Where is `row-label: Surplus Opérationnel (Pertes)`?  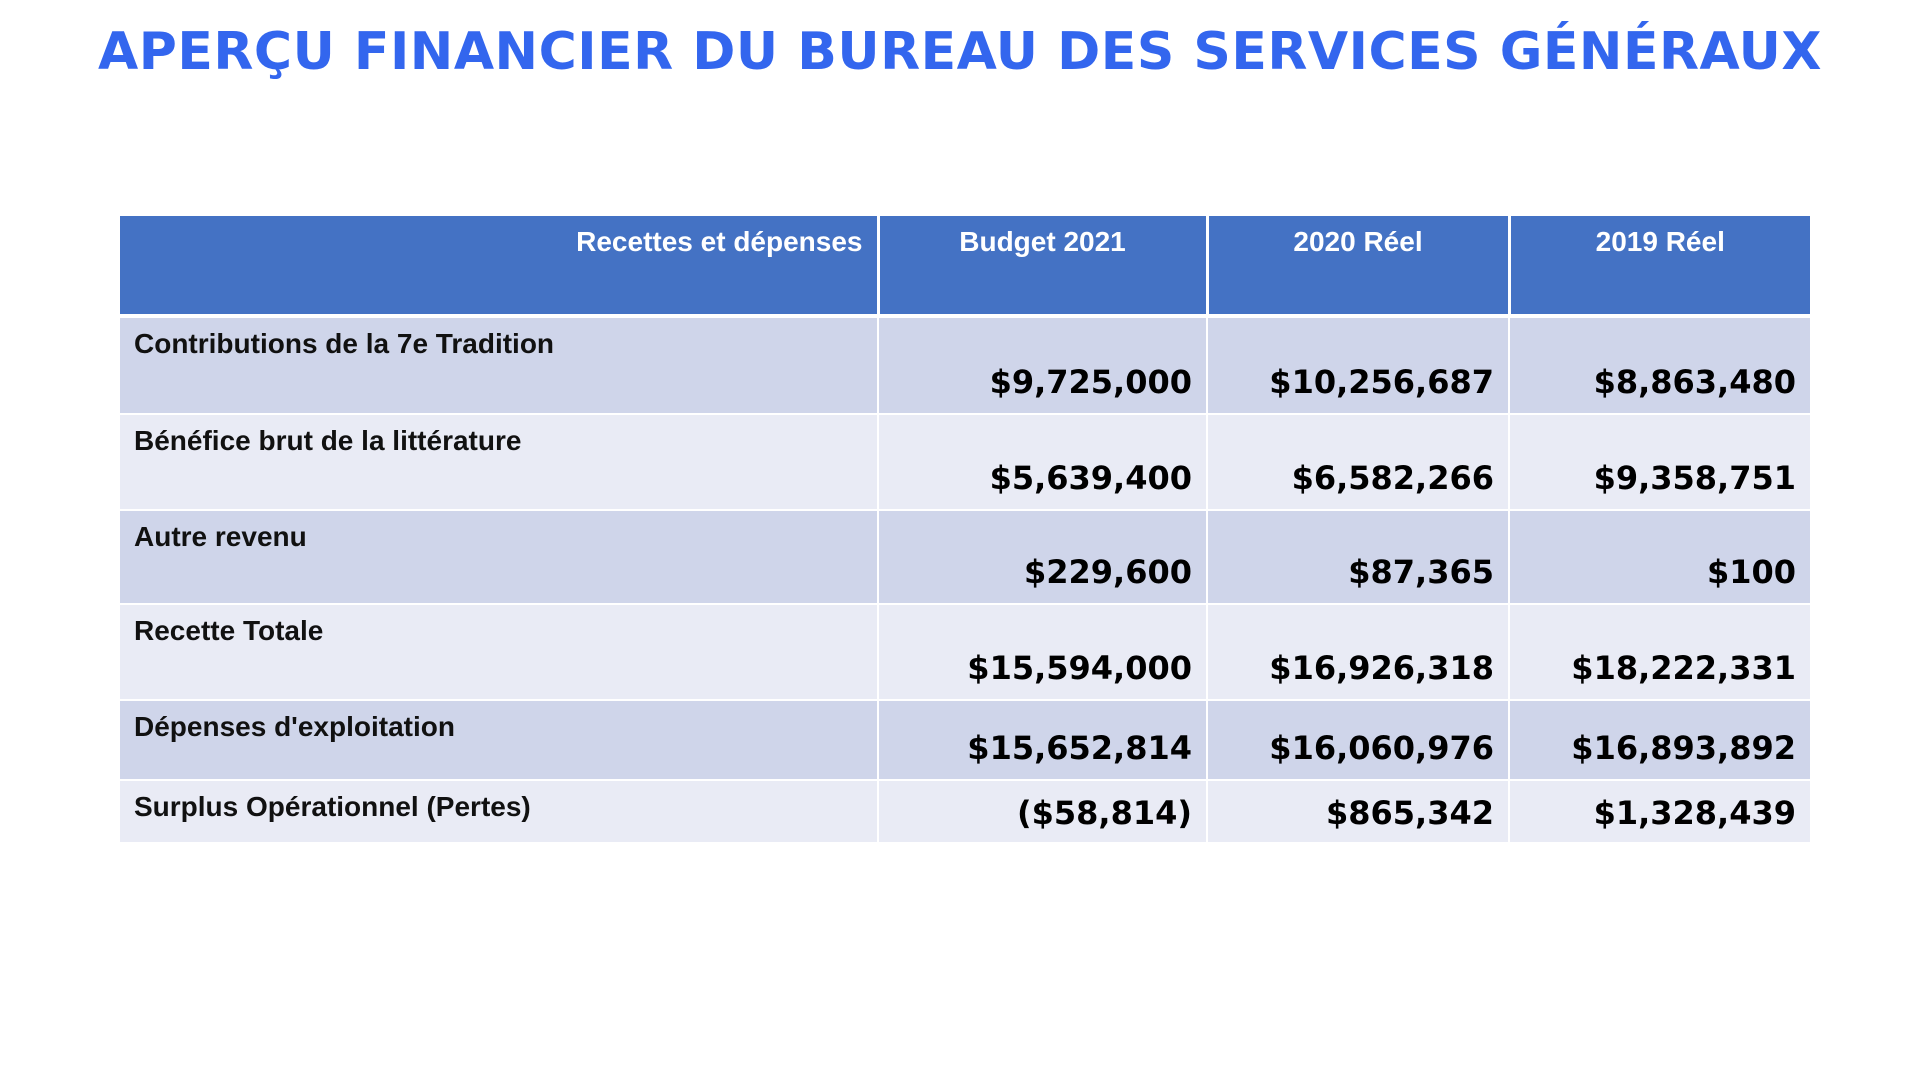 row-label: Surplus Opérationnel (Pertes) is located at coordinates (499, 810).